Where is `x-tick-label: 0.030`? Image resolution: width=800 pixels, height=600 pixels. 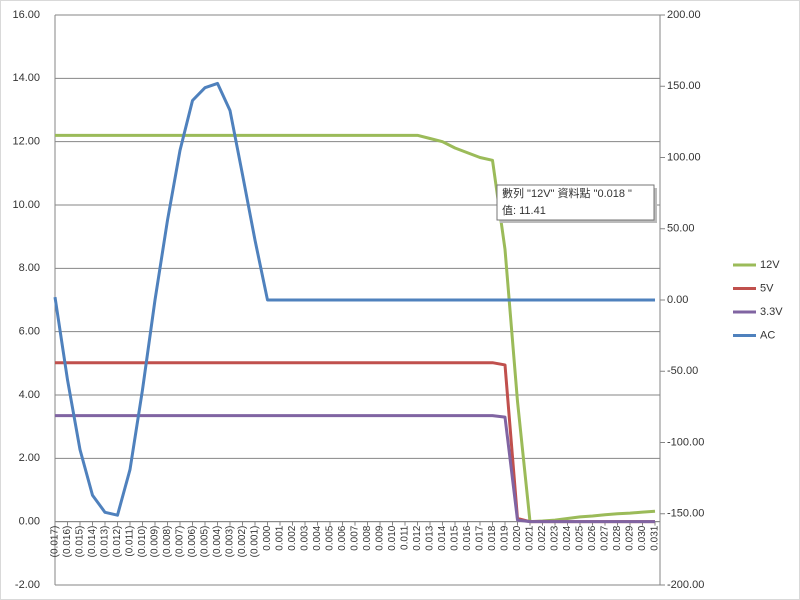
x-tick-label: 0.030 is located at coordinates (642, 537).